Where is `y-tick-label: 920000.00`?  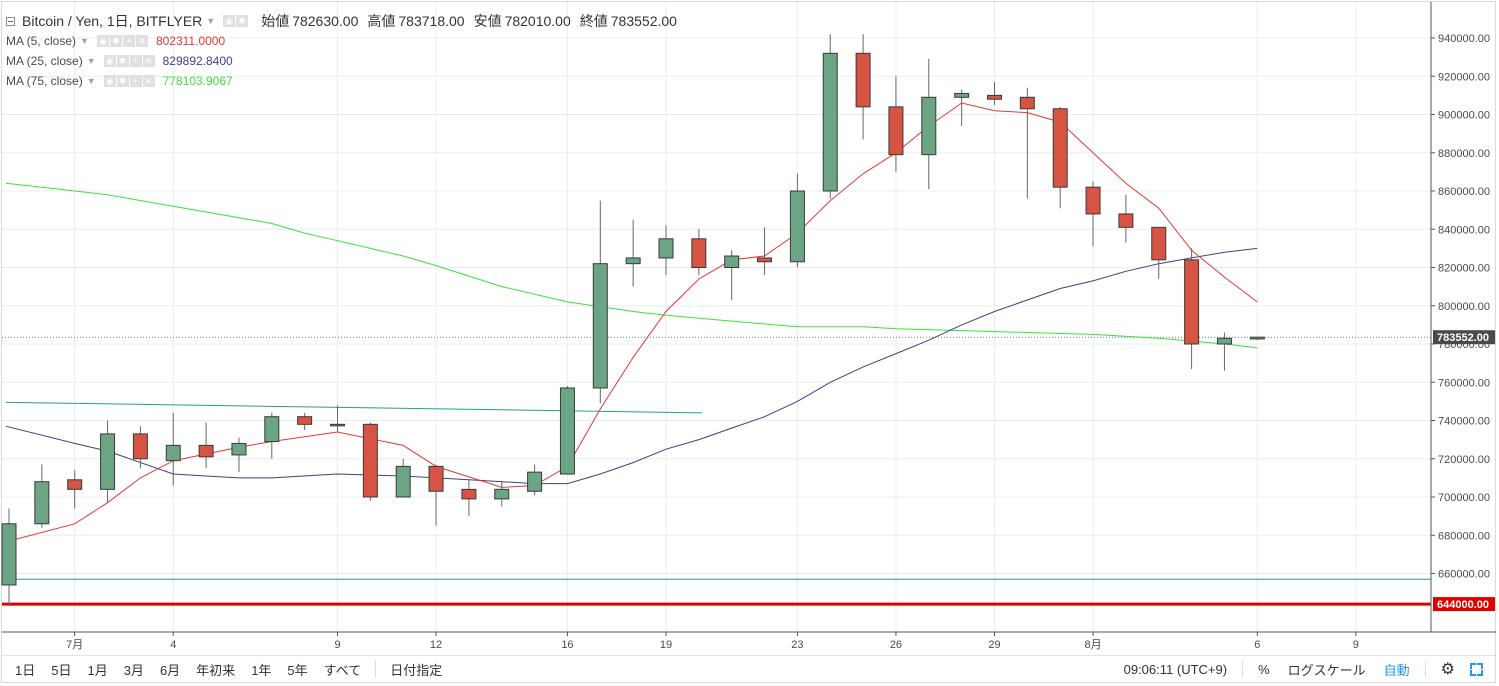
y-tick-label: 920000.00 is located at coordinates (1464, 77).